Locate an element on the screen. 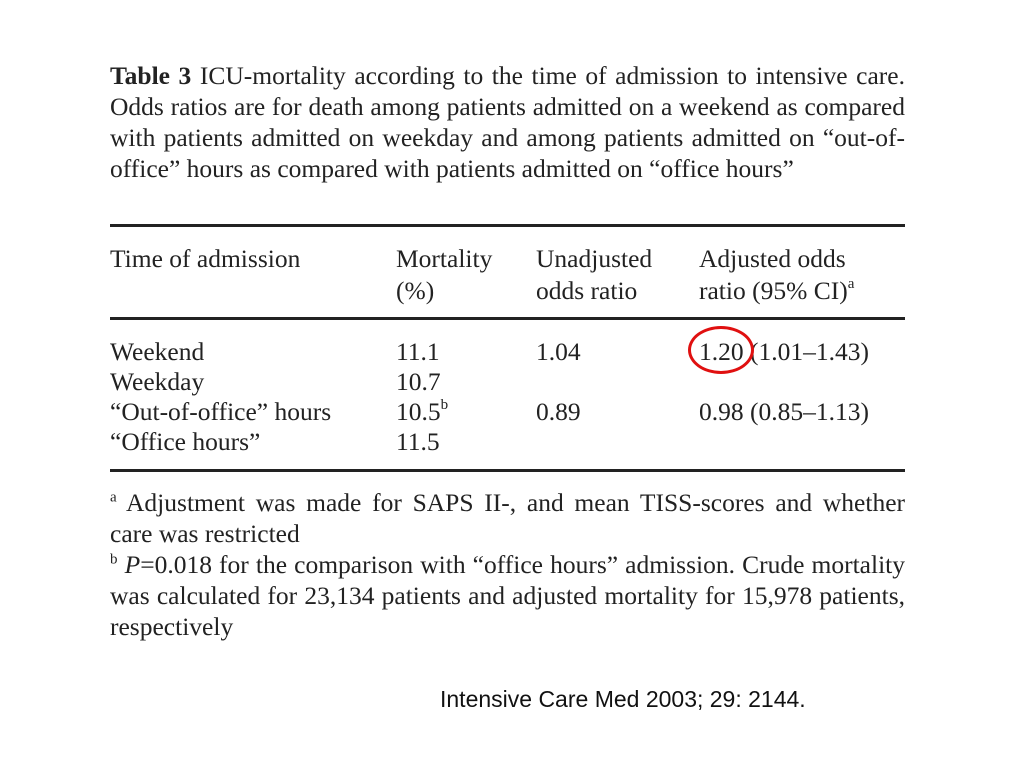 This screenshot has height=768, width=1024. header-rule is located at coordinates (507, 318).